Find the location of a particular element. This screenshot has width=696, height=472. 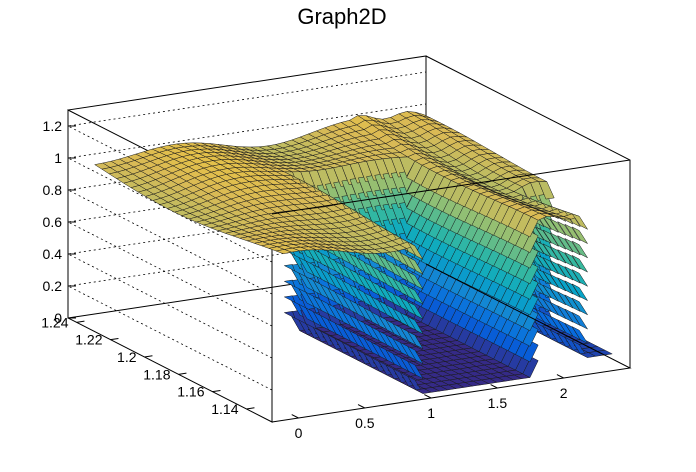

y-tick-label: 1.2 is located at coordinates (127, 357).